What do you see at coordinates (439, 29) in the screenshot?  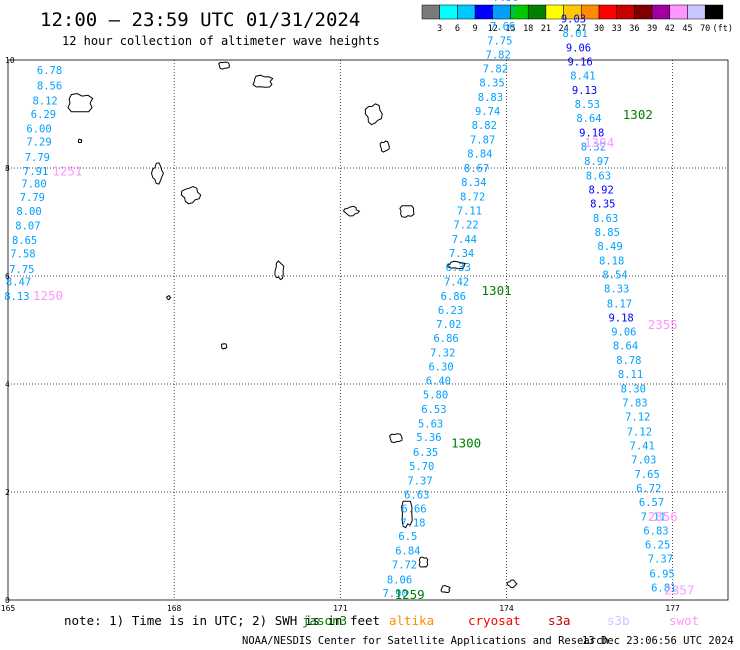 I see `colorbar-label: 3` at bounding box center [439, 29].